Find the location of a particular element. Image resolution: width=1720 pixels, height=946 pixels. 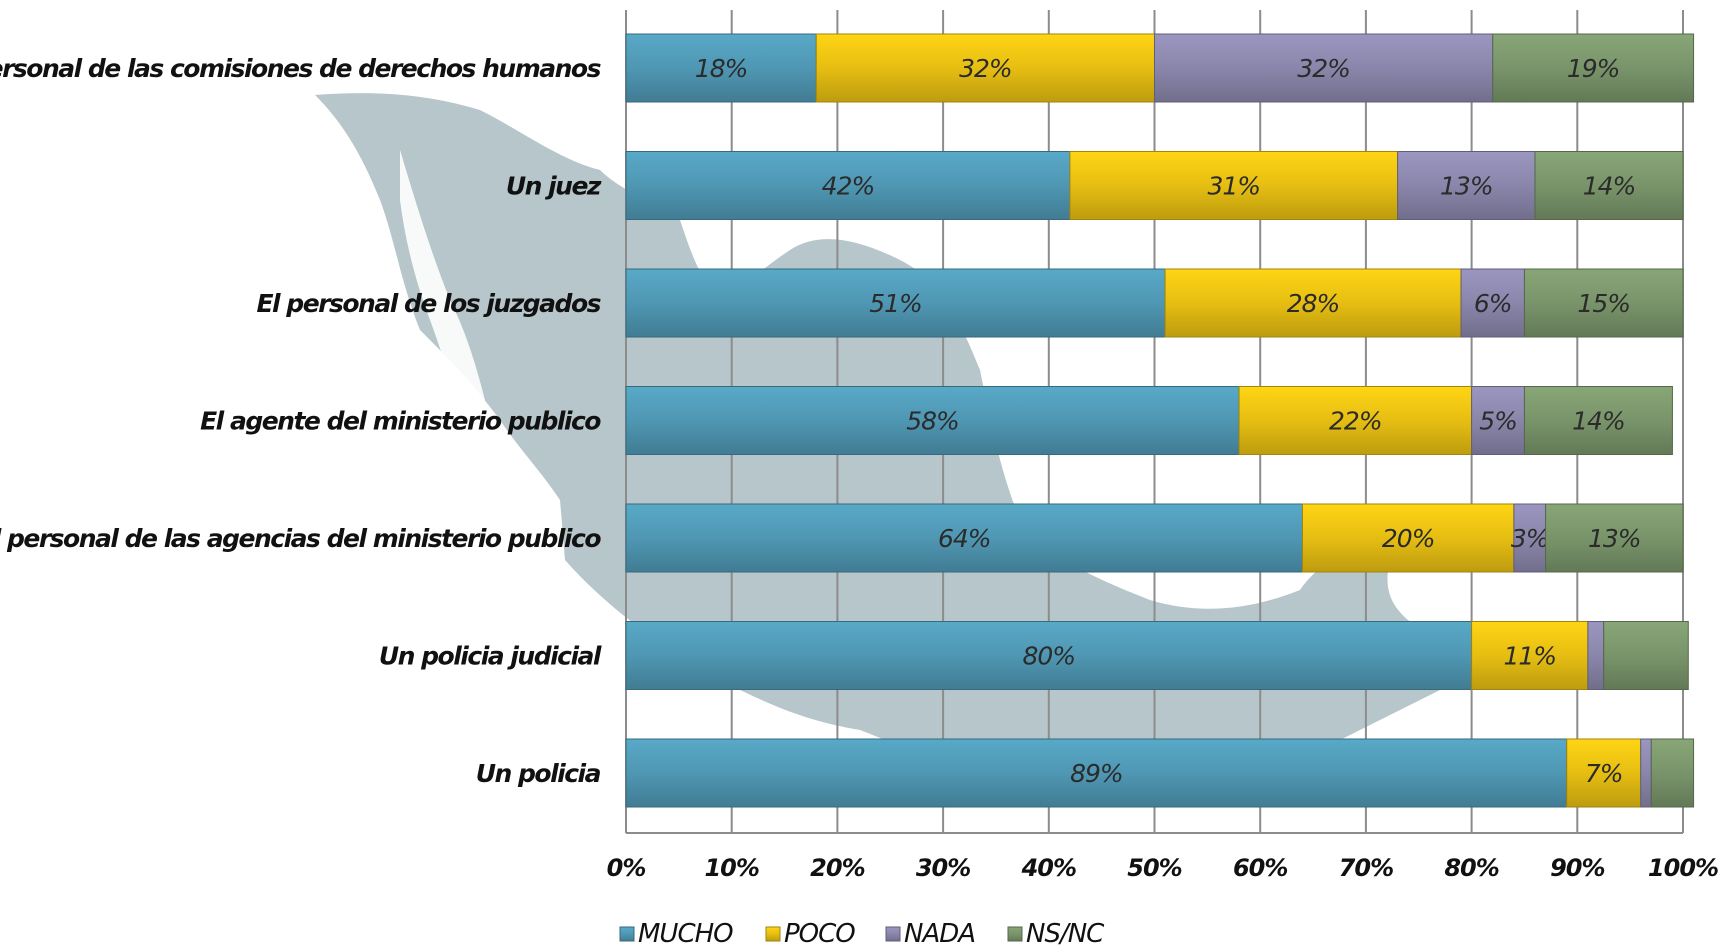

legend: MUCHO POCO NADA NS/NC is located at coordinates (862, 932).